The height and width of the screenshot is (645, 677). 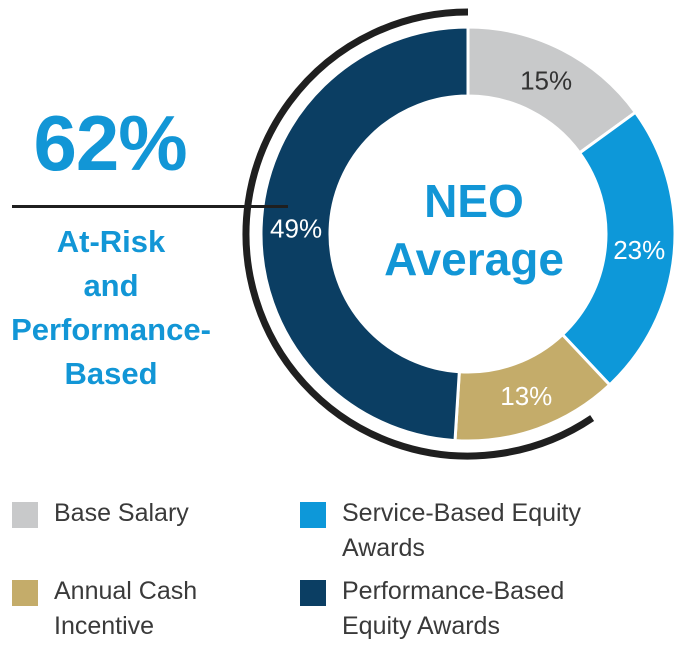 I want to click on legend-item-base-salary: Base Salary, so click(x=100, y=513).